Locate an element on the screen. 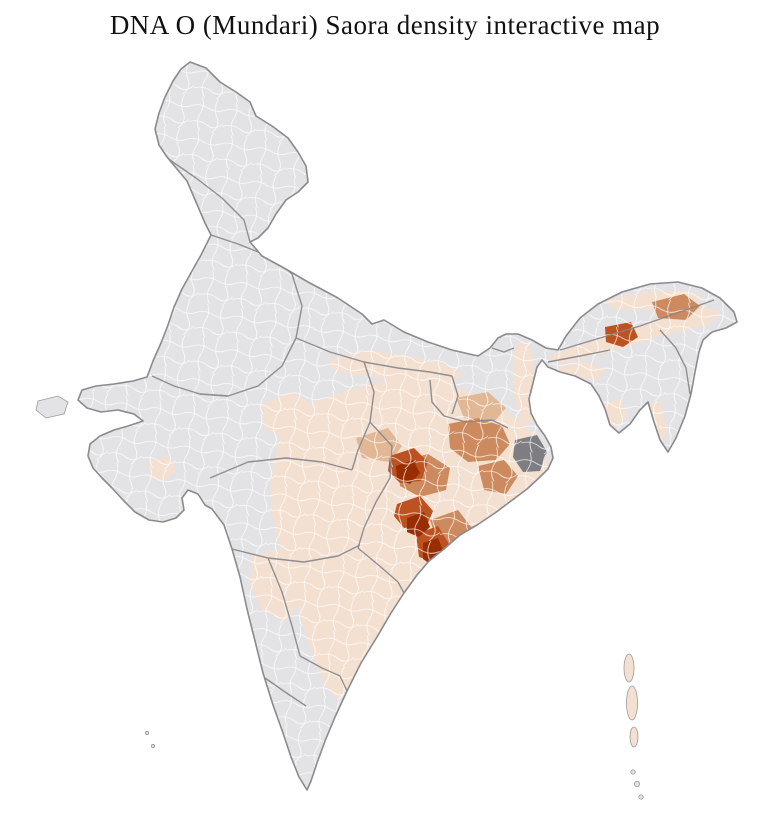 The image size is (770, 814). kutch-island is located at coordinates (52, 407).